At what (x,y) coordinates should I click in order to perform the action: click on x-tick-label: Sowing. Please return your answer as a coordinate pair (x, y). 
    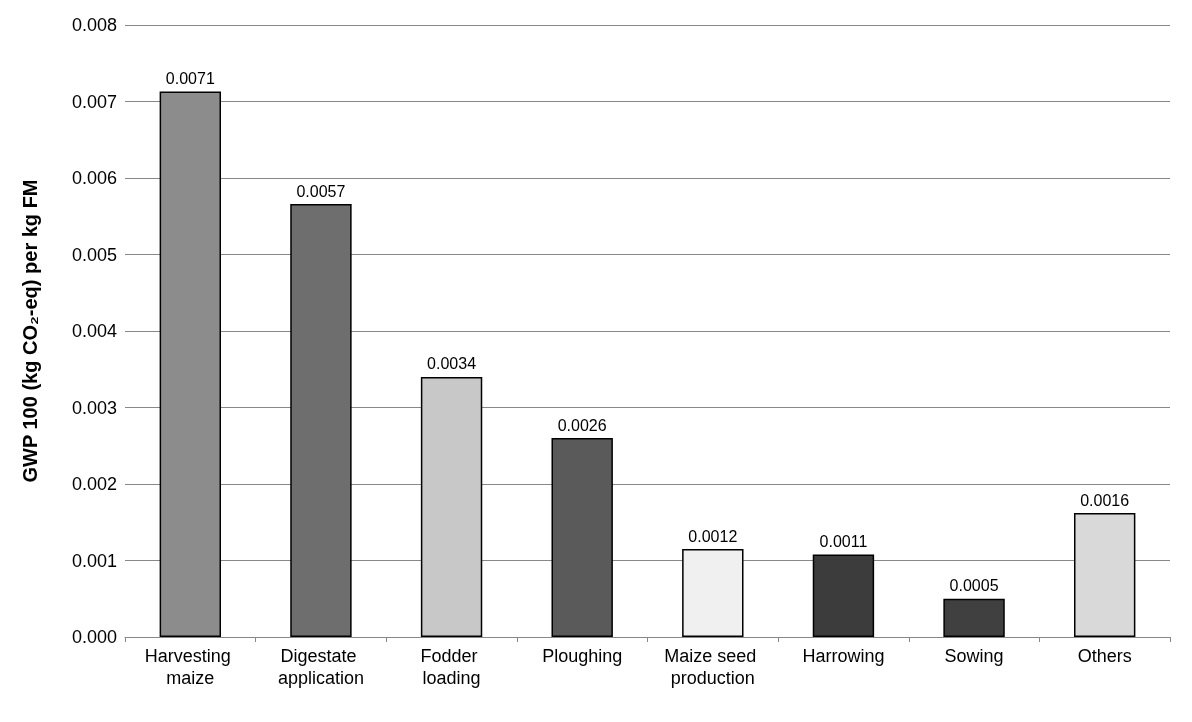
    Looking at the image, I should click on (974, 656).